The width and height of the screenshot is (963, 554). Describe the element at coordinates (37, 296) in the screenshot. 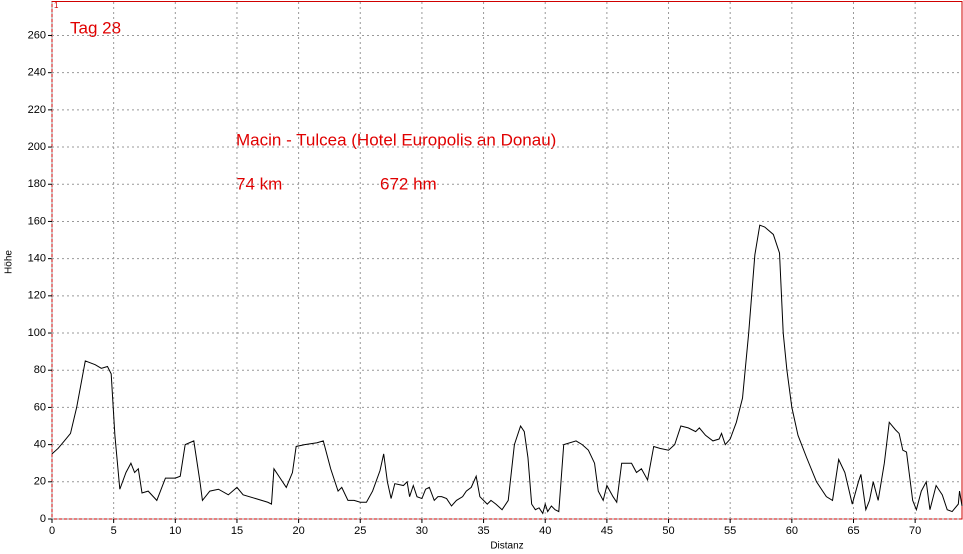

I see `y-tick-label: 120` at that location.